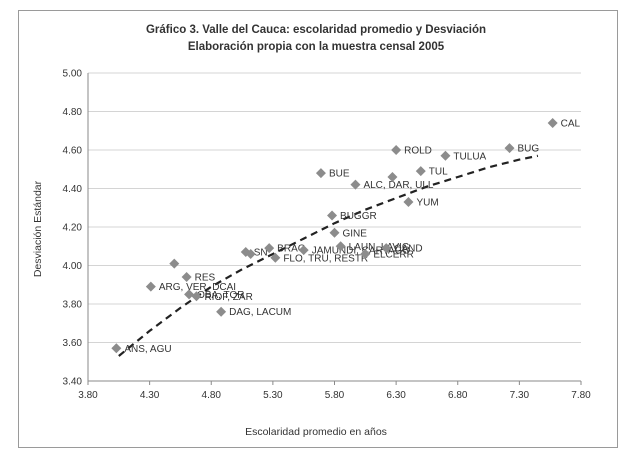 The image size is (632, 453). What do you see at coordinates (358, 216) in the screenshot?
I see `point-label-13: BUGGR` at bounding box center [358, 216].